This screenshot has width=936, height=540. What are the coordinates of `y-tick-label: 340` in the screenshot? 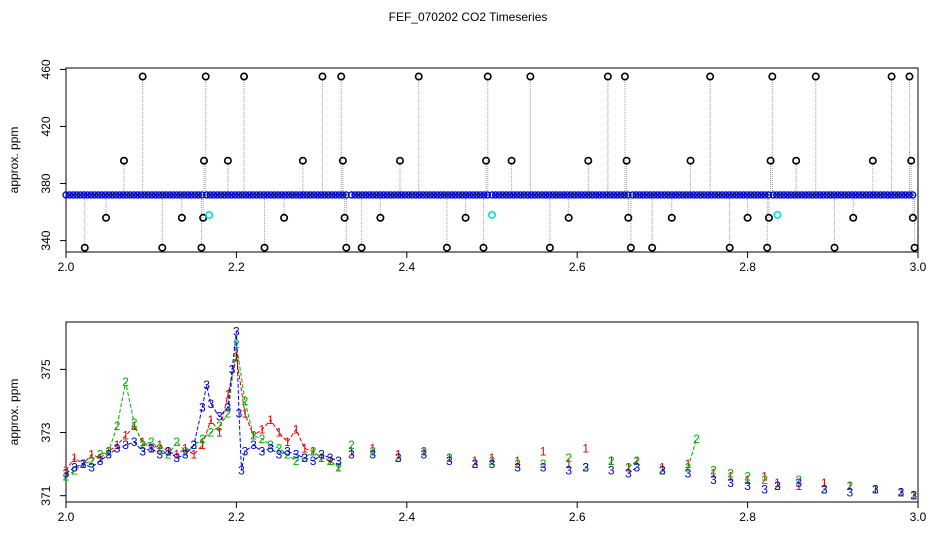 It's located at (46, 240).